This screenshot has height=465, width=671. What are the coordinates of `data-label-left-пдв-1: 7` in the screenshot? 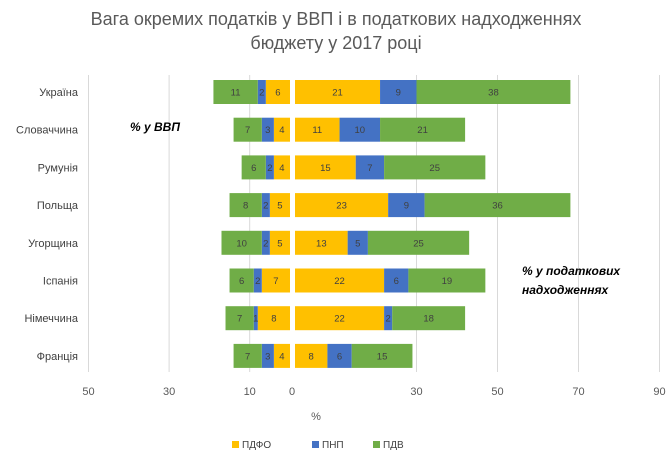 It's located at (247, 130).